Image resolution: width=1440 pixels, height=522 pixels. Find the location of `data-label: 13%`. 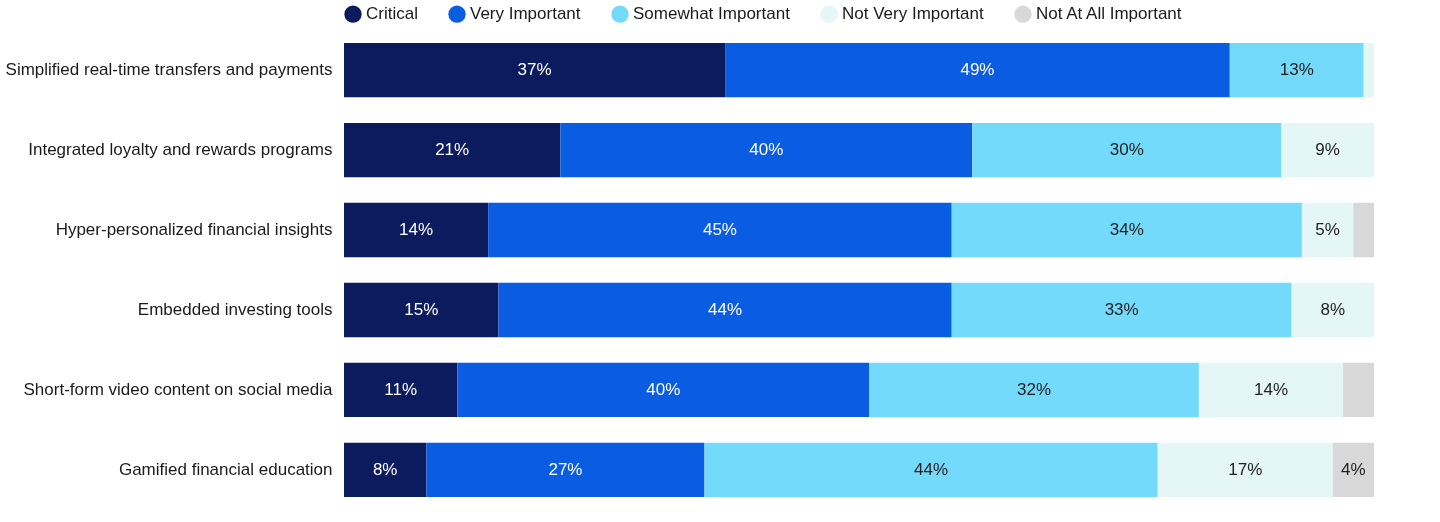

data-label: 13% is located at coordinates (1296, 70).